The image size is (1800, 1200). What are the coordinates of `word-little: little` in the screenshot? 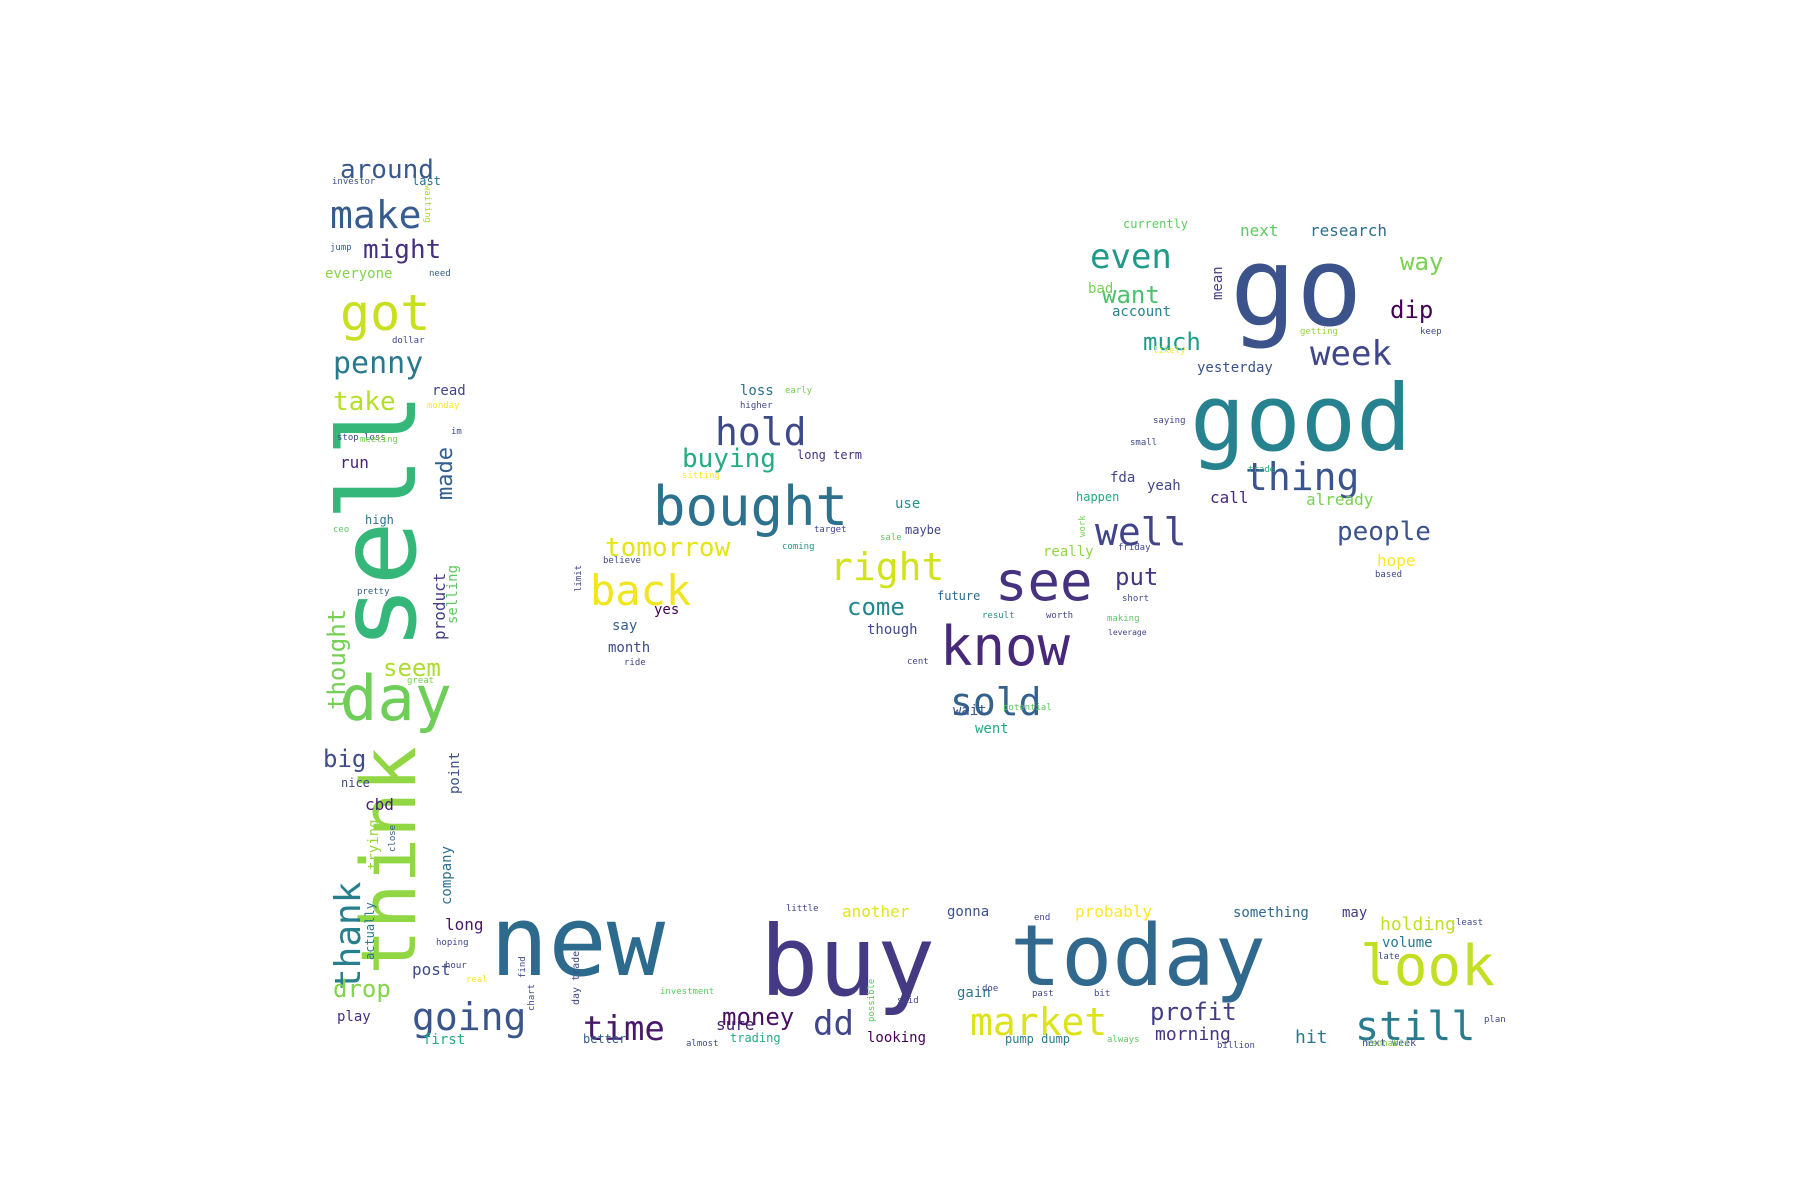 It's located at (802, 909).